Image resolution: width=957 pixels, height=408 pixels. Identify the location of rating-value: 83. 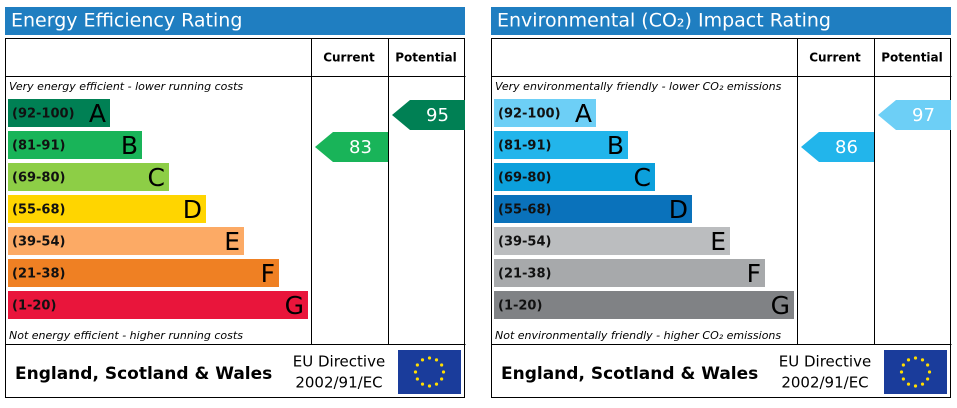
(360, 147).